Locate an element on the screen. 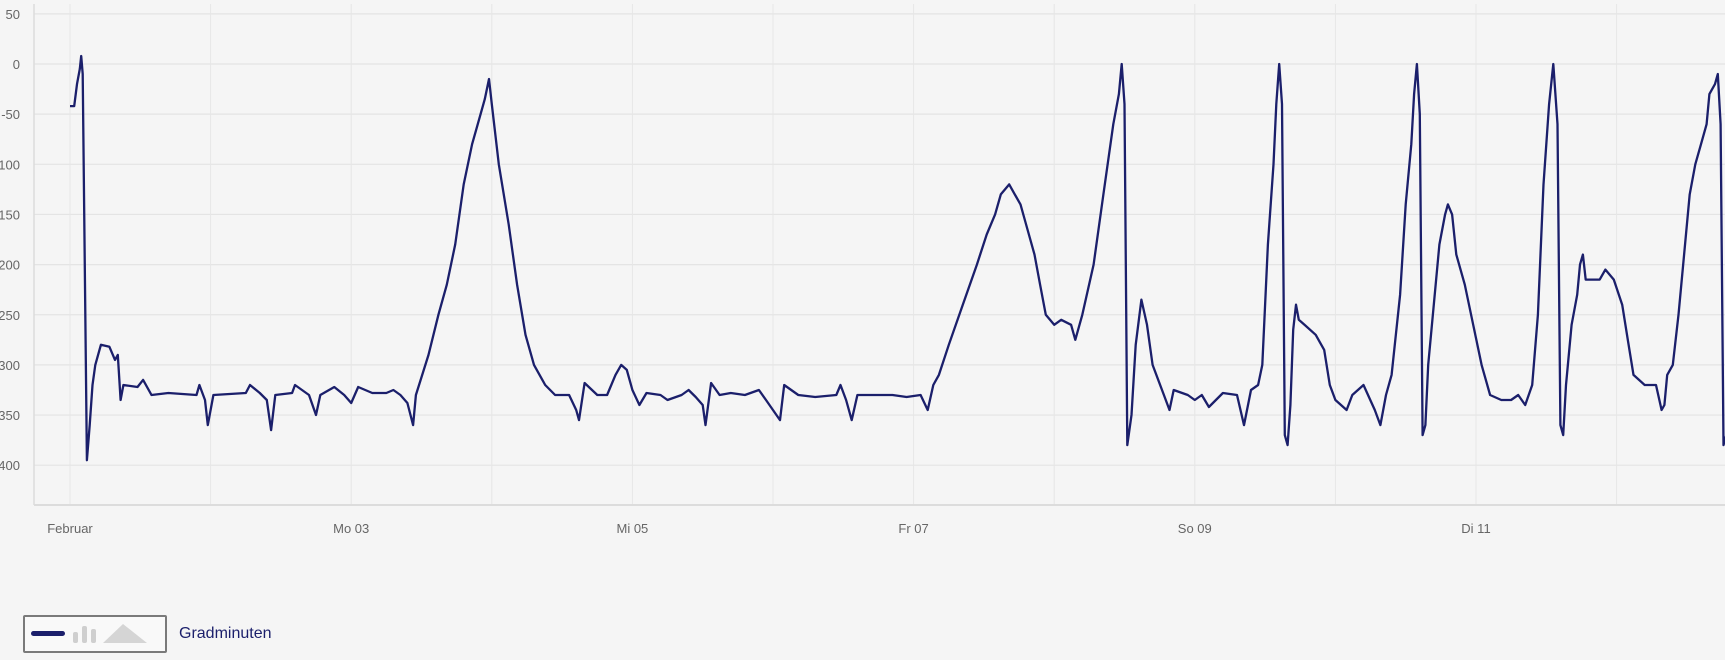 The height and width of the screenshot is (660, 1725). y-tick-label: -350 is located at coordinates (10, 415).